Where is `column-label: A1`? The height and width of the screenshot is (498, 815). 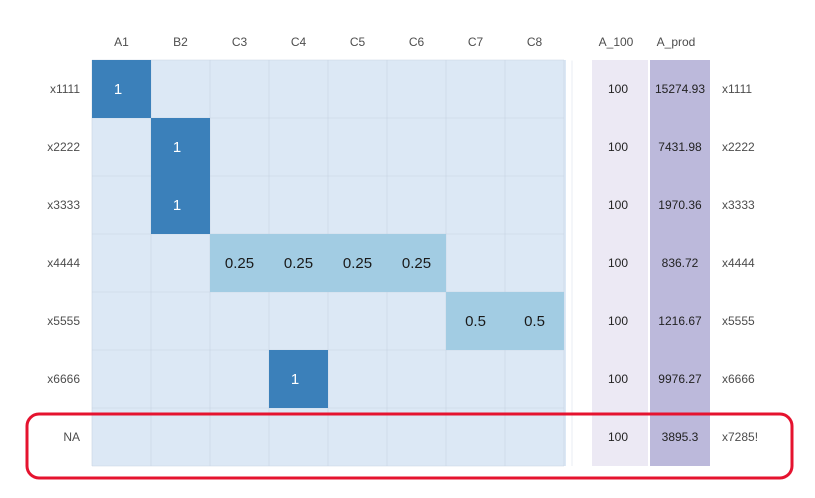
column-label: A1 is located at coordinates (121, 42).